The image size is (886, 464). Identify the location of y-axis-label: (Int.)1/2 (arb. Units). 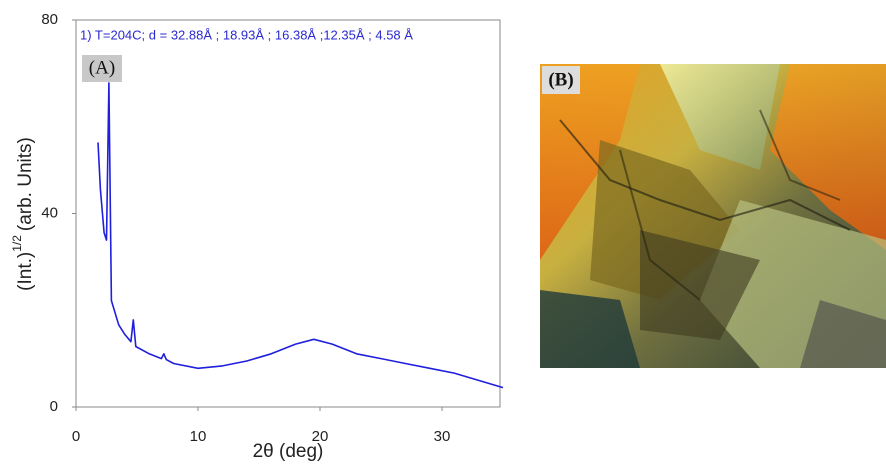
(23, 214).